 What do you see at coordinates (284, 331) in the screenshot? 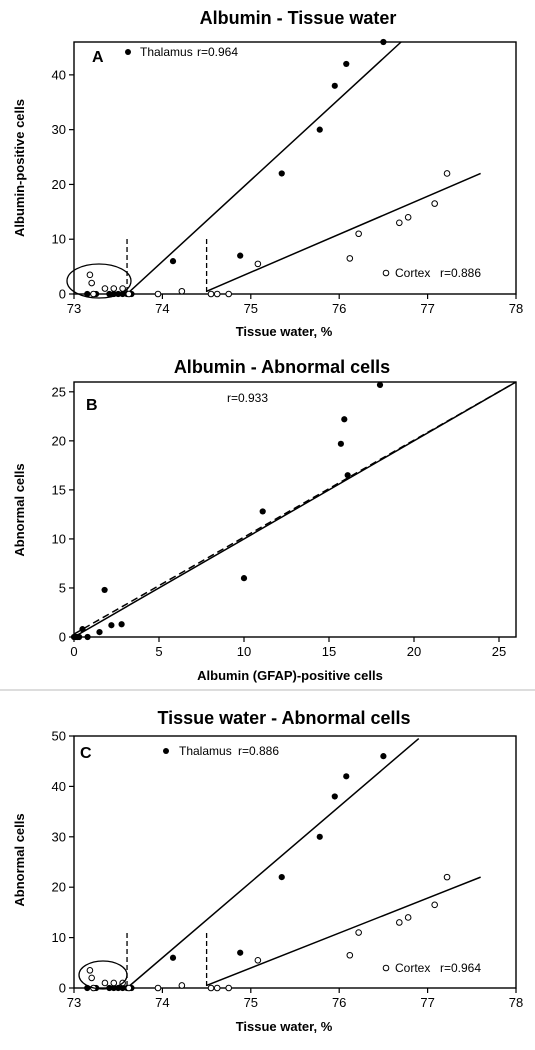
I see `panel-a-x-label: Tissue water, %` at bounding box center [284, 331].